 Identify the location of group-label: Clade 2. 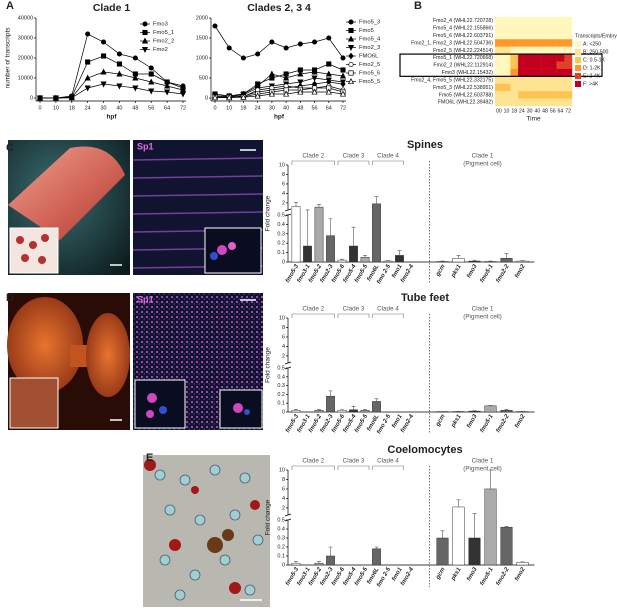
(313, 156).